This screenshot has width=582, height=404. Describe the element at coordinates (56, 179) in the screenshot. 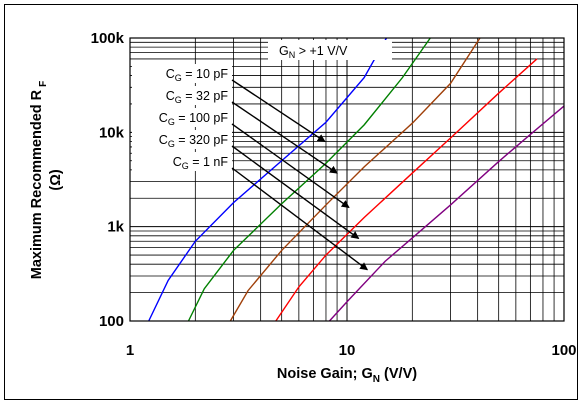

I see `y-axis-label-line2: (Ω)` at that location.